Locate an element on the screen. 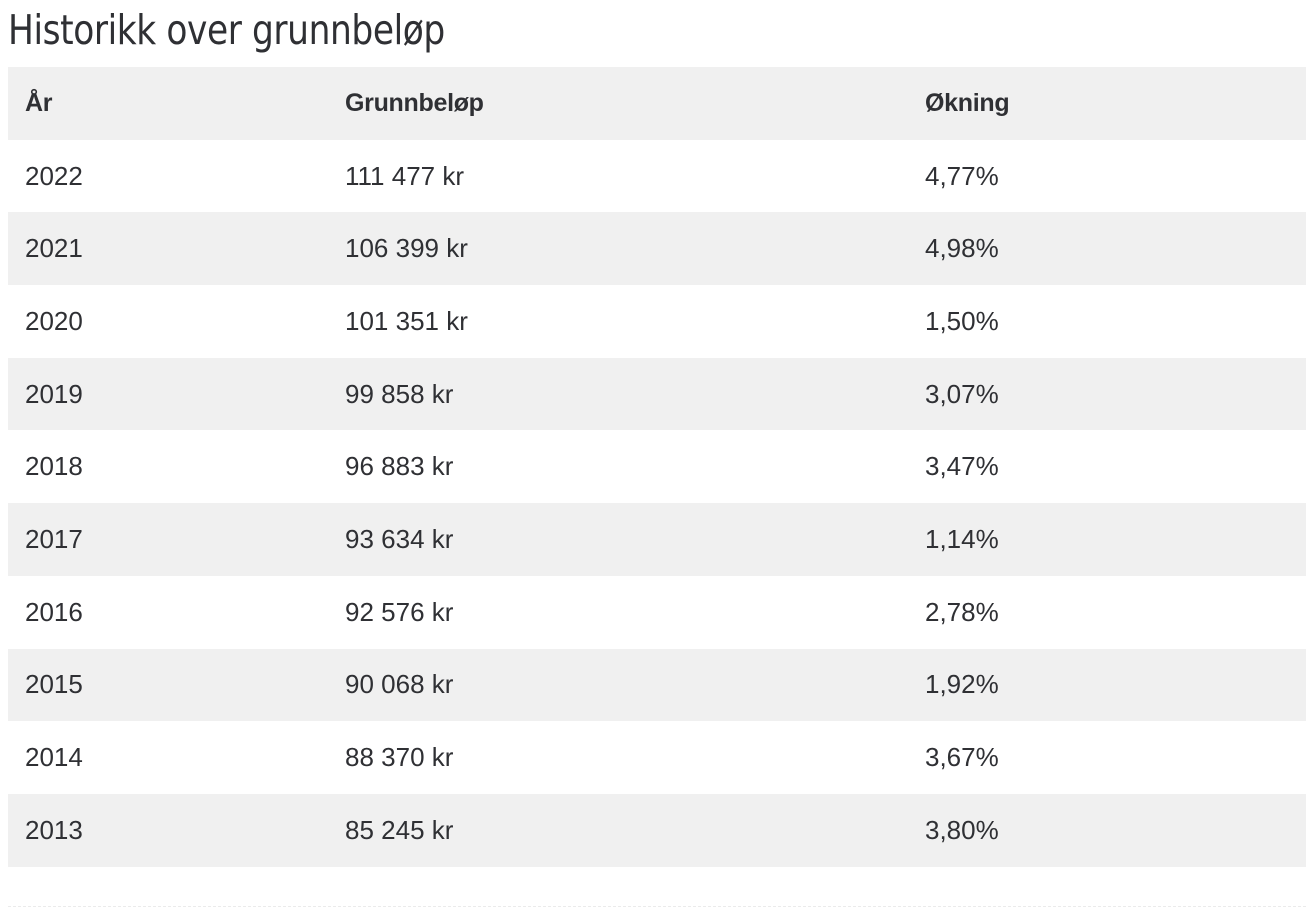 Image resolution: width=1316 pixels, height=924 pixels. cell-increase: 3,07% is located at coordinates (962, 393).